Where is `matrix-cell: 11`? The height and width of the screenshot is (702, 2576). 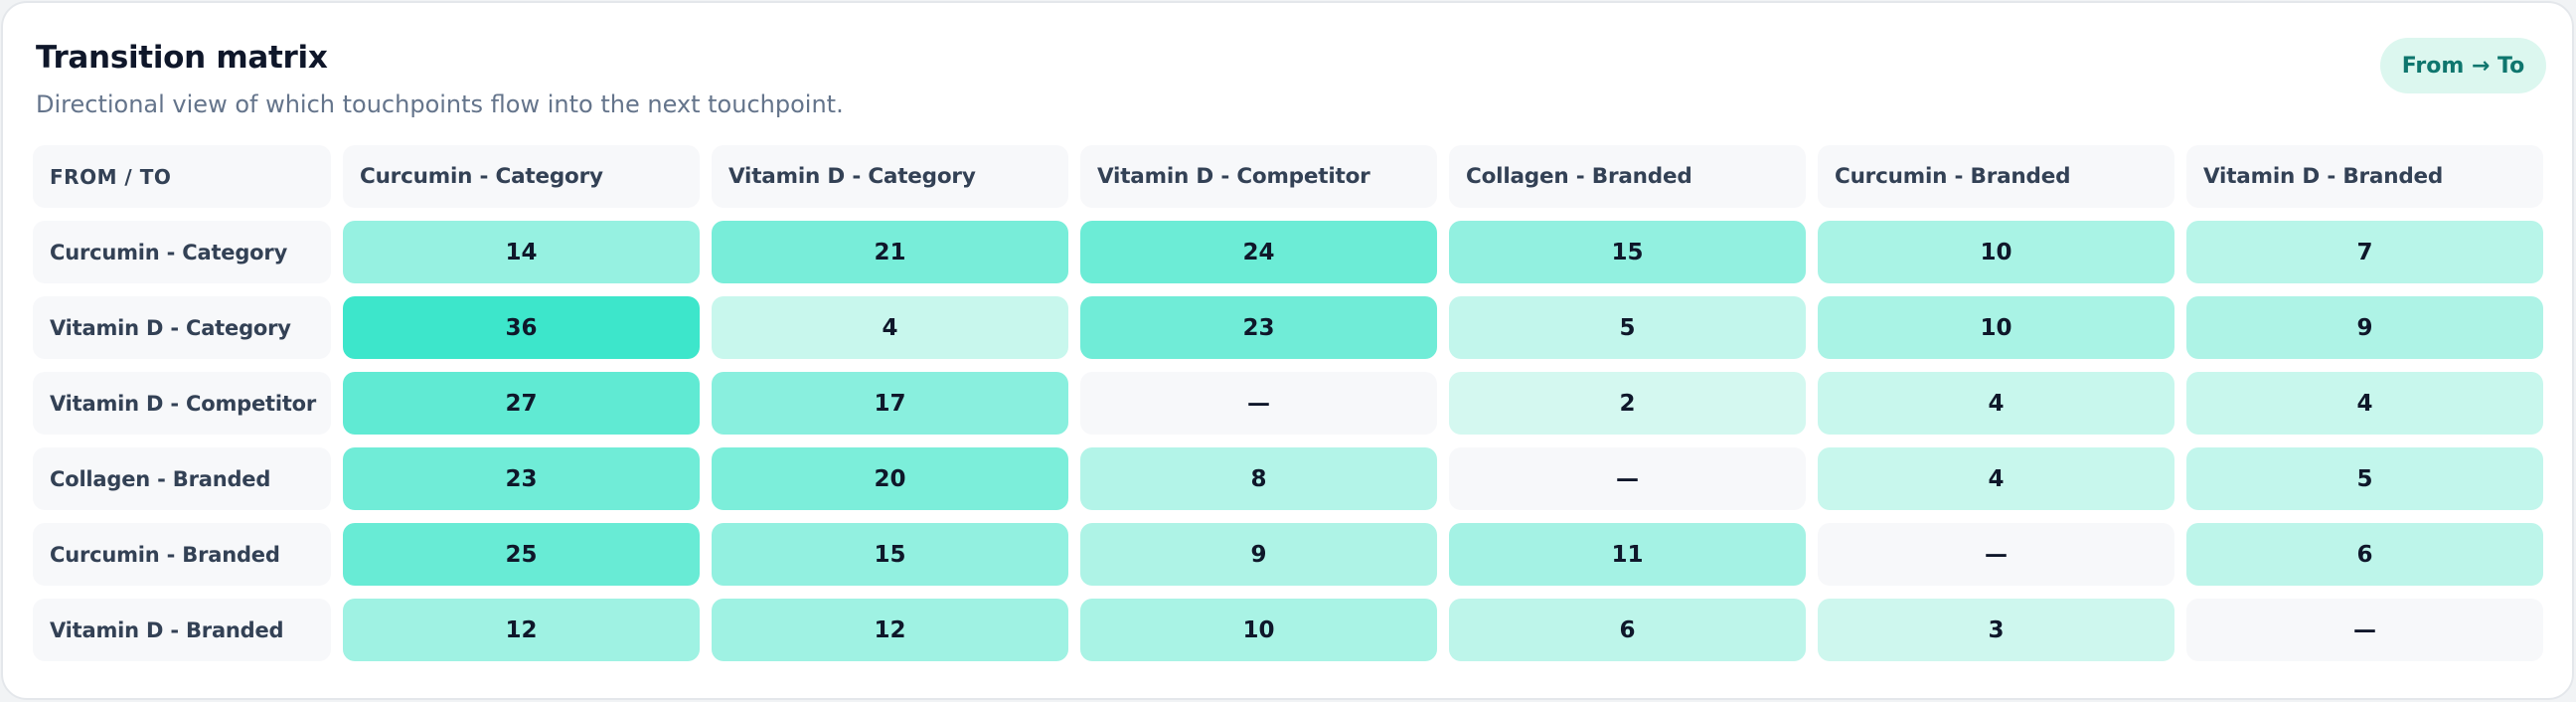
matrix-cell: 11 is located at coordinates (1627, 554).